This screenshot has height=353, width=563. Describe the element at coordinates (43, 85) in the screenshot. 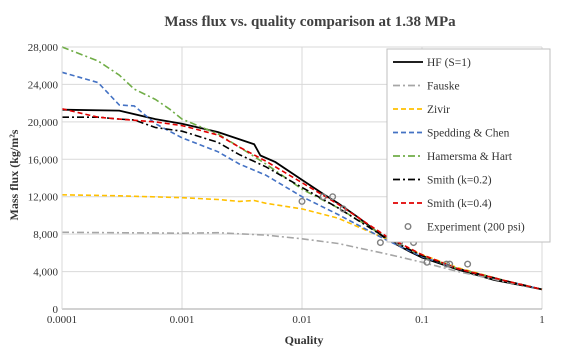

I see `y-tick-label: 24,000` at that location.